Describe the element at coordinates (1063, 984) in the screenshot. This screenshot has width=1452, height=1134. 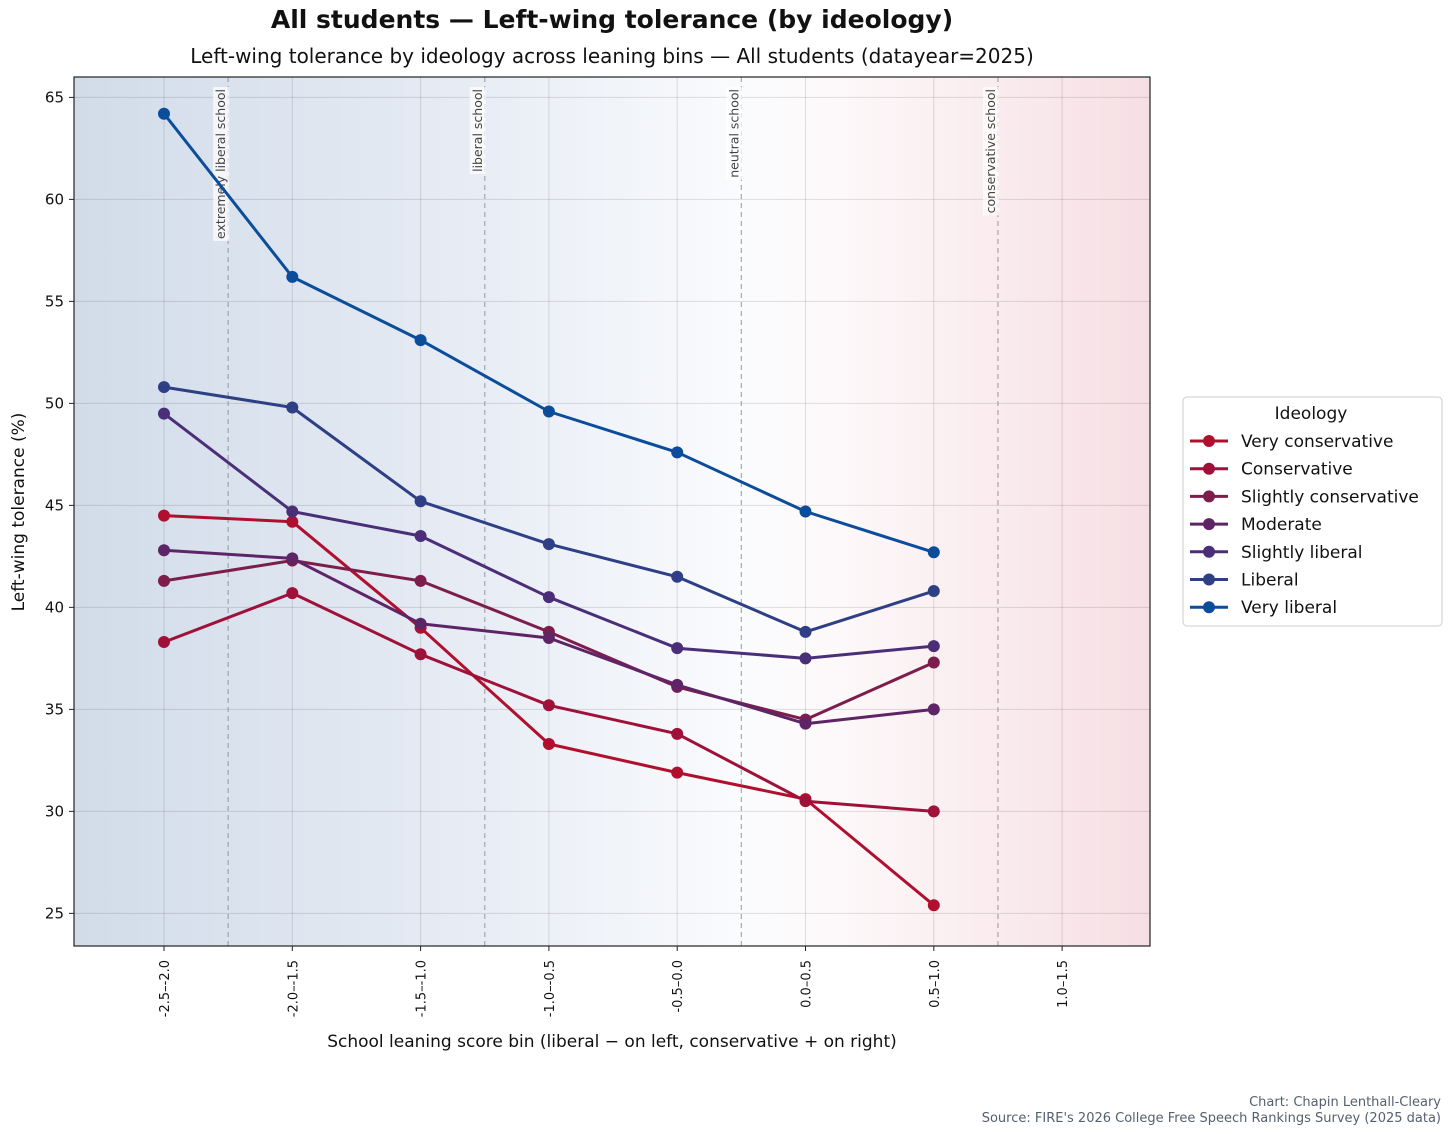
I see `x-tick-label: 1.0–1.5` at that location.